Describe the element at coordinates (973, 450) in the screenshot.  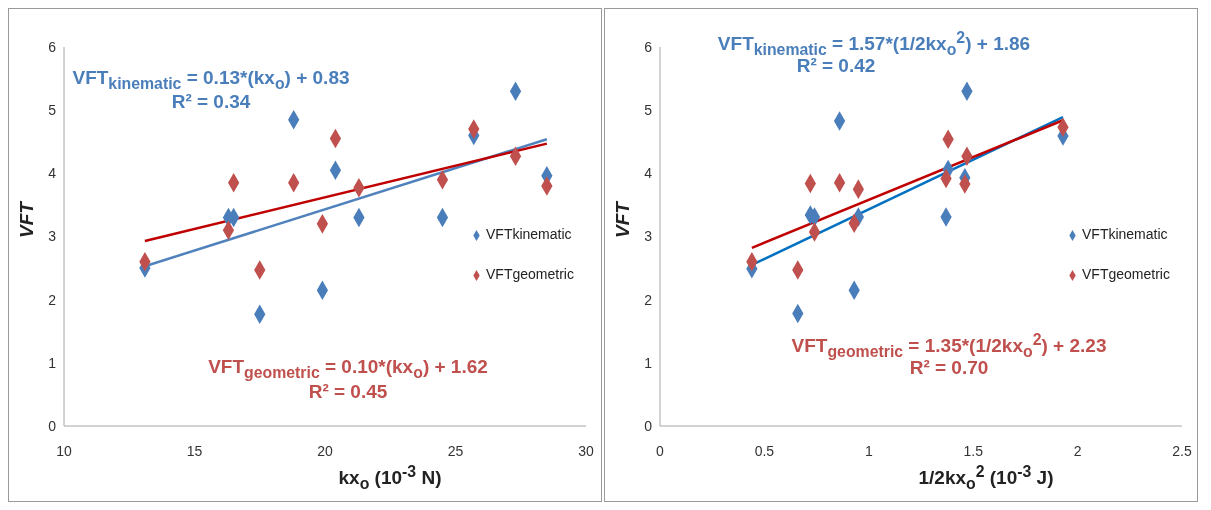
I see `x-tick-label: 1.5` at that location.